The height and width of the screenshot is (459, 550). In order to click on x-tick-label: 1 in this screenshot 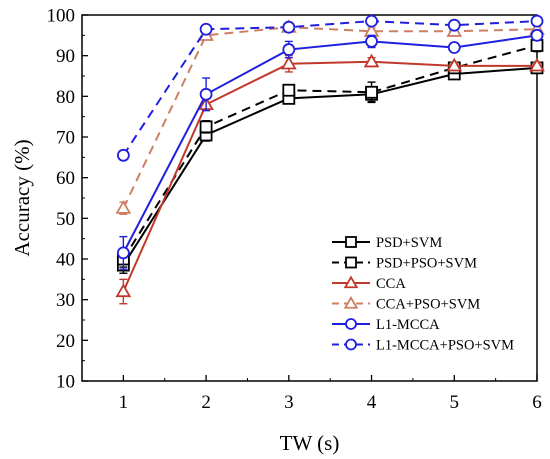, I will do `click(124, 402)`.